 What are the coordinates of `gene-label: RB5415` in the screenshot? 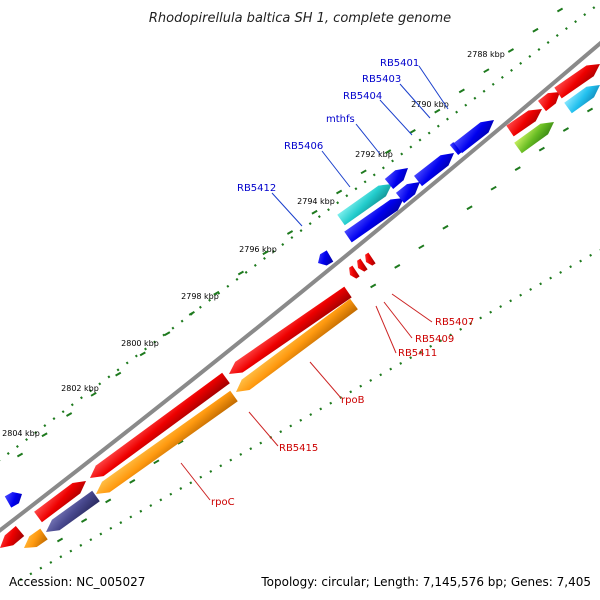 It's located at (298, 448).